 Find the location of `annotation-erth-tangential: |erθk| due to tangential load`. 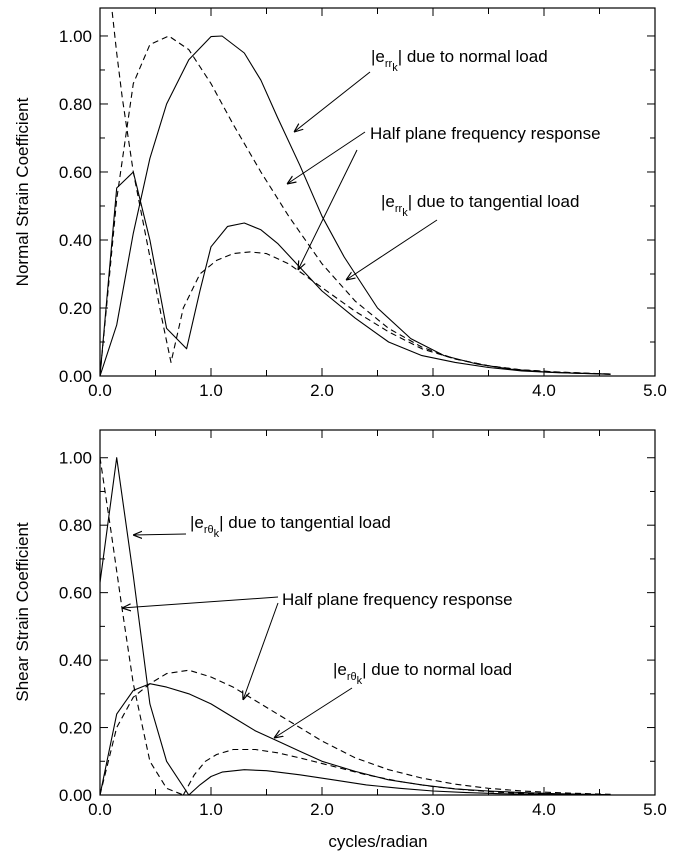

annotation-erth-tangential: |erθk| due to tangential load is located at coordinates (290, 526).